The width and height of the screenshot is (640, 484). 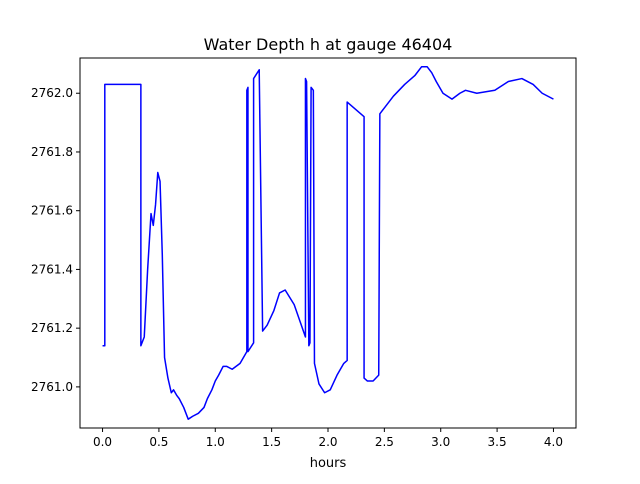 I want to click on x-tick-label: 4.0, so click(x=553, y=442).